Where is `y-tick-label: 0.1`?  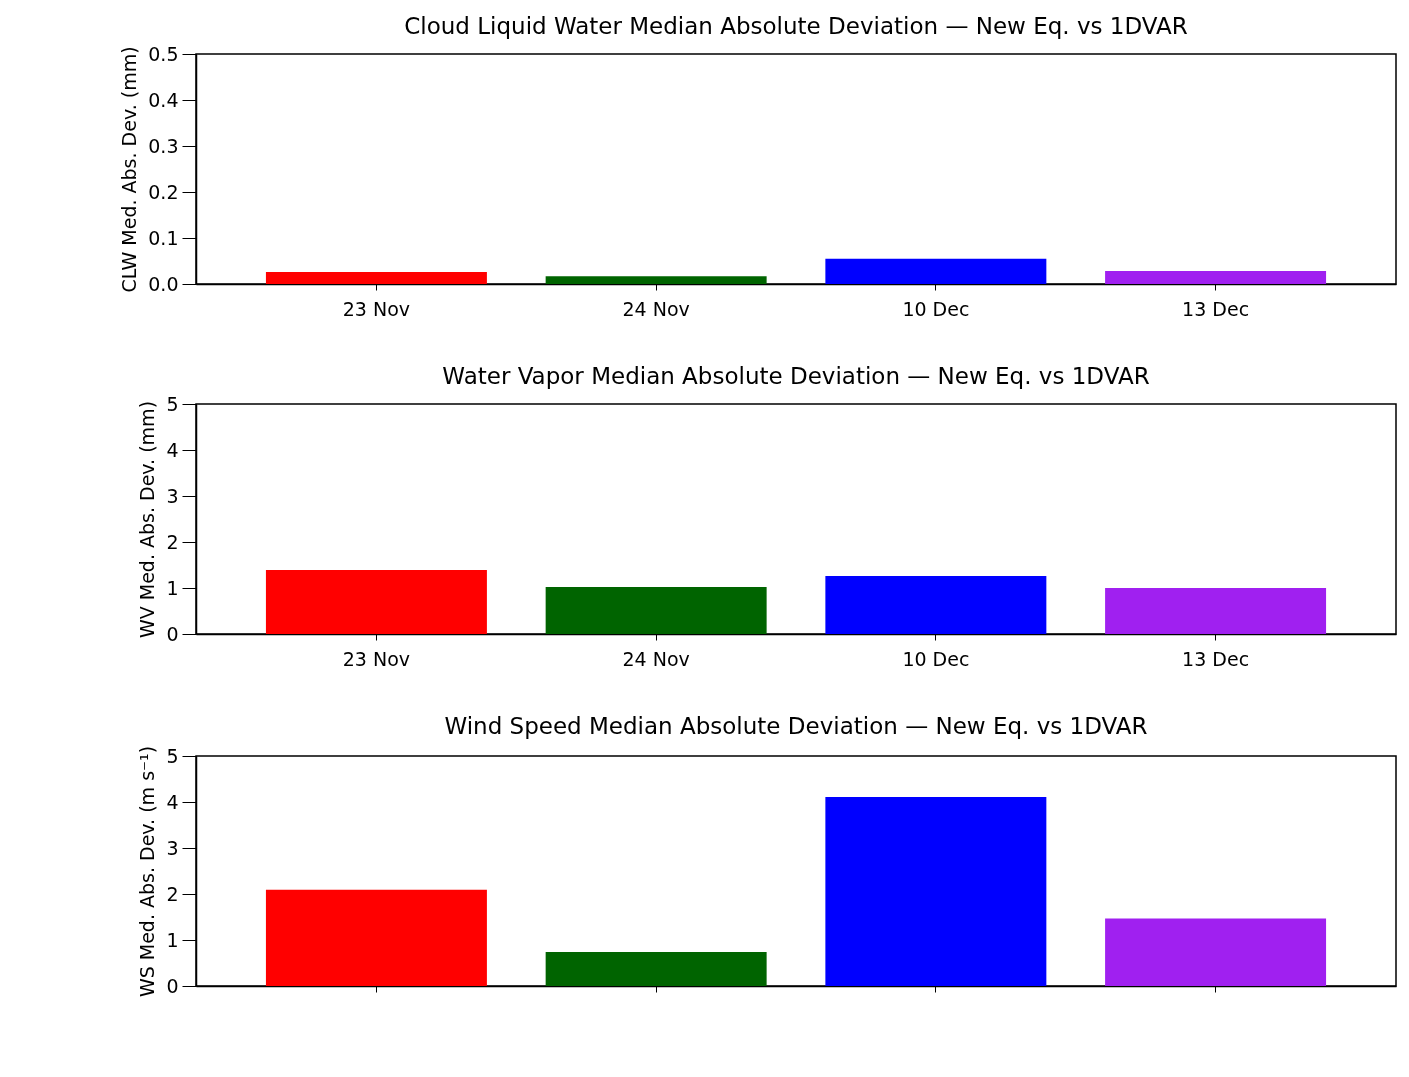 y-tick-label: 0.1 is located at coordinates (163, 237).